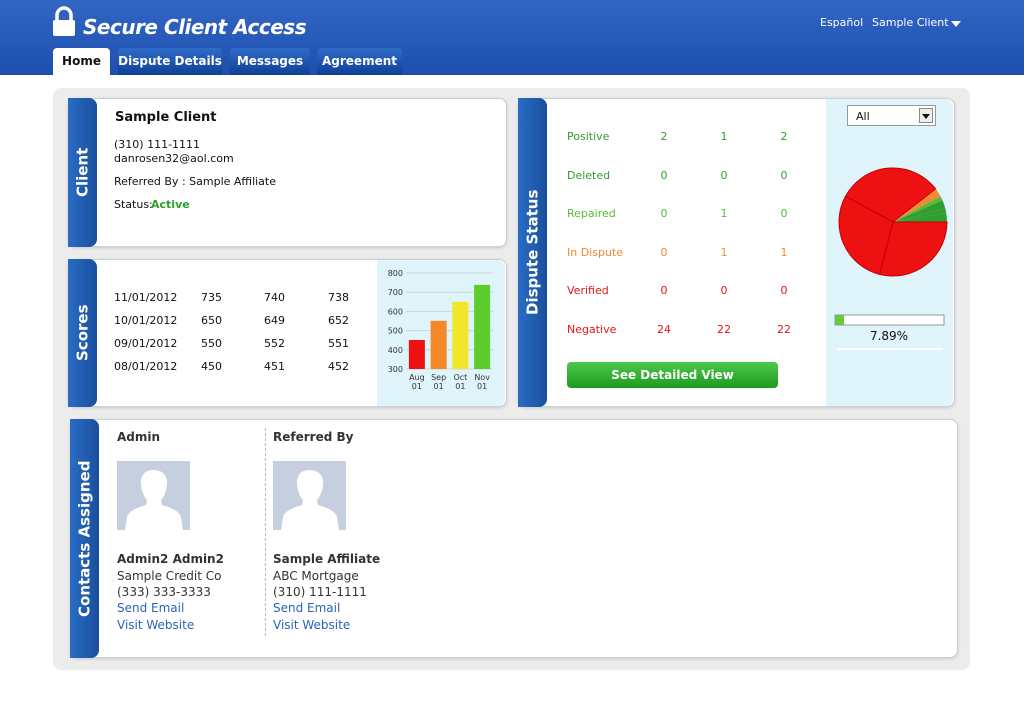 The image size is (1024, 703). Describe the element at coordinates (265, 532) in the screenshot. I see `divider` at that location.